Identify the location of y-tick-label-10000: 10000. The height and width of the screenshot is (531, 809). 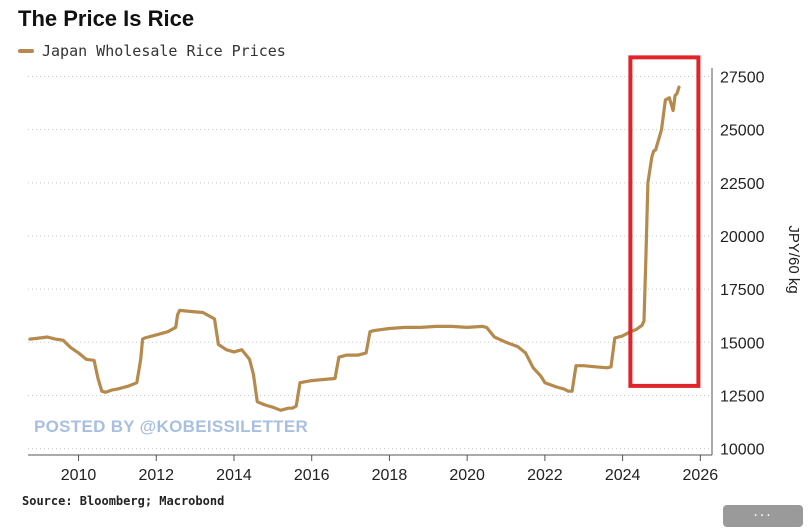
(742, 450).